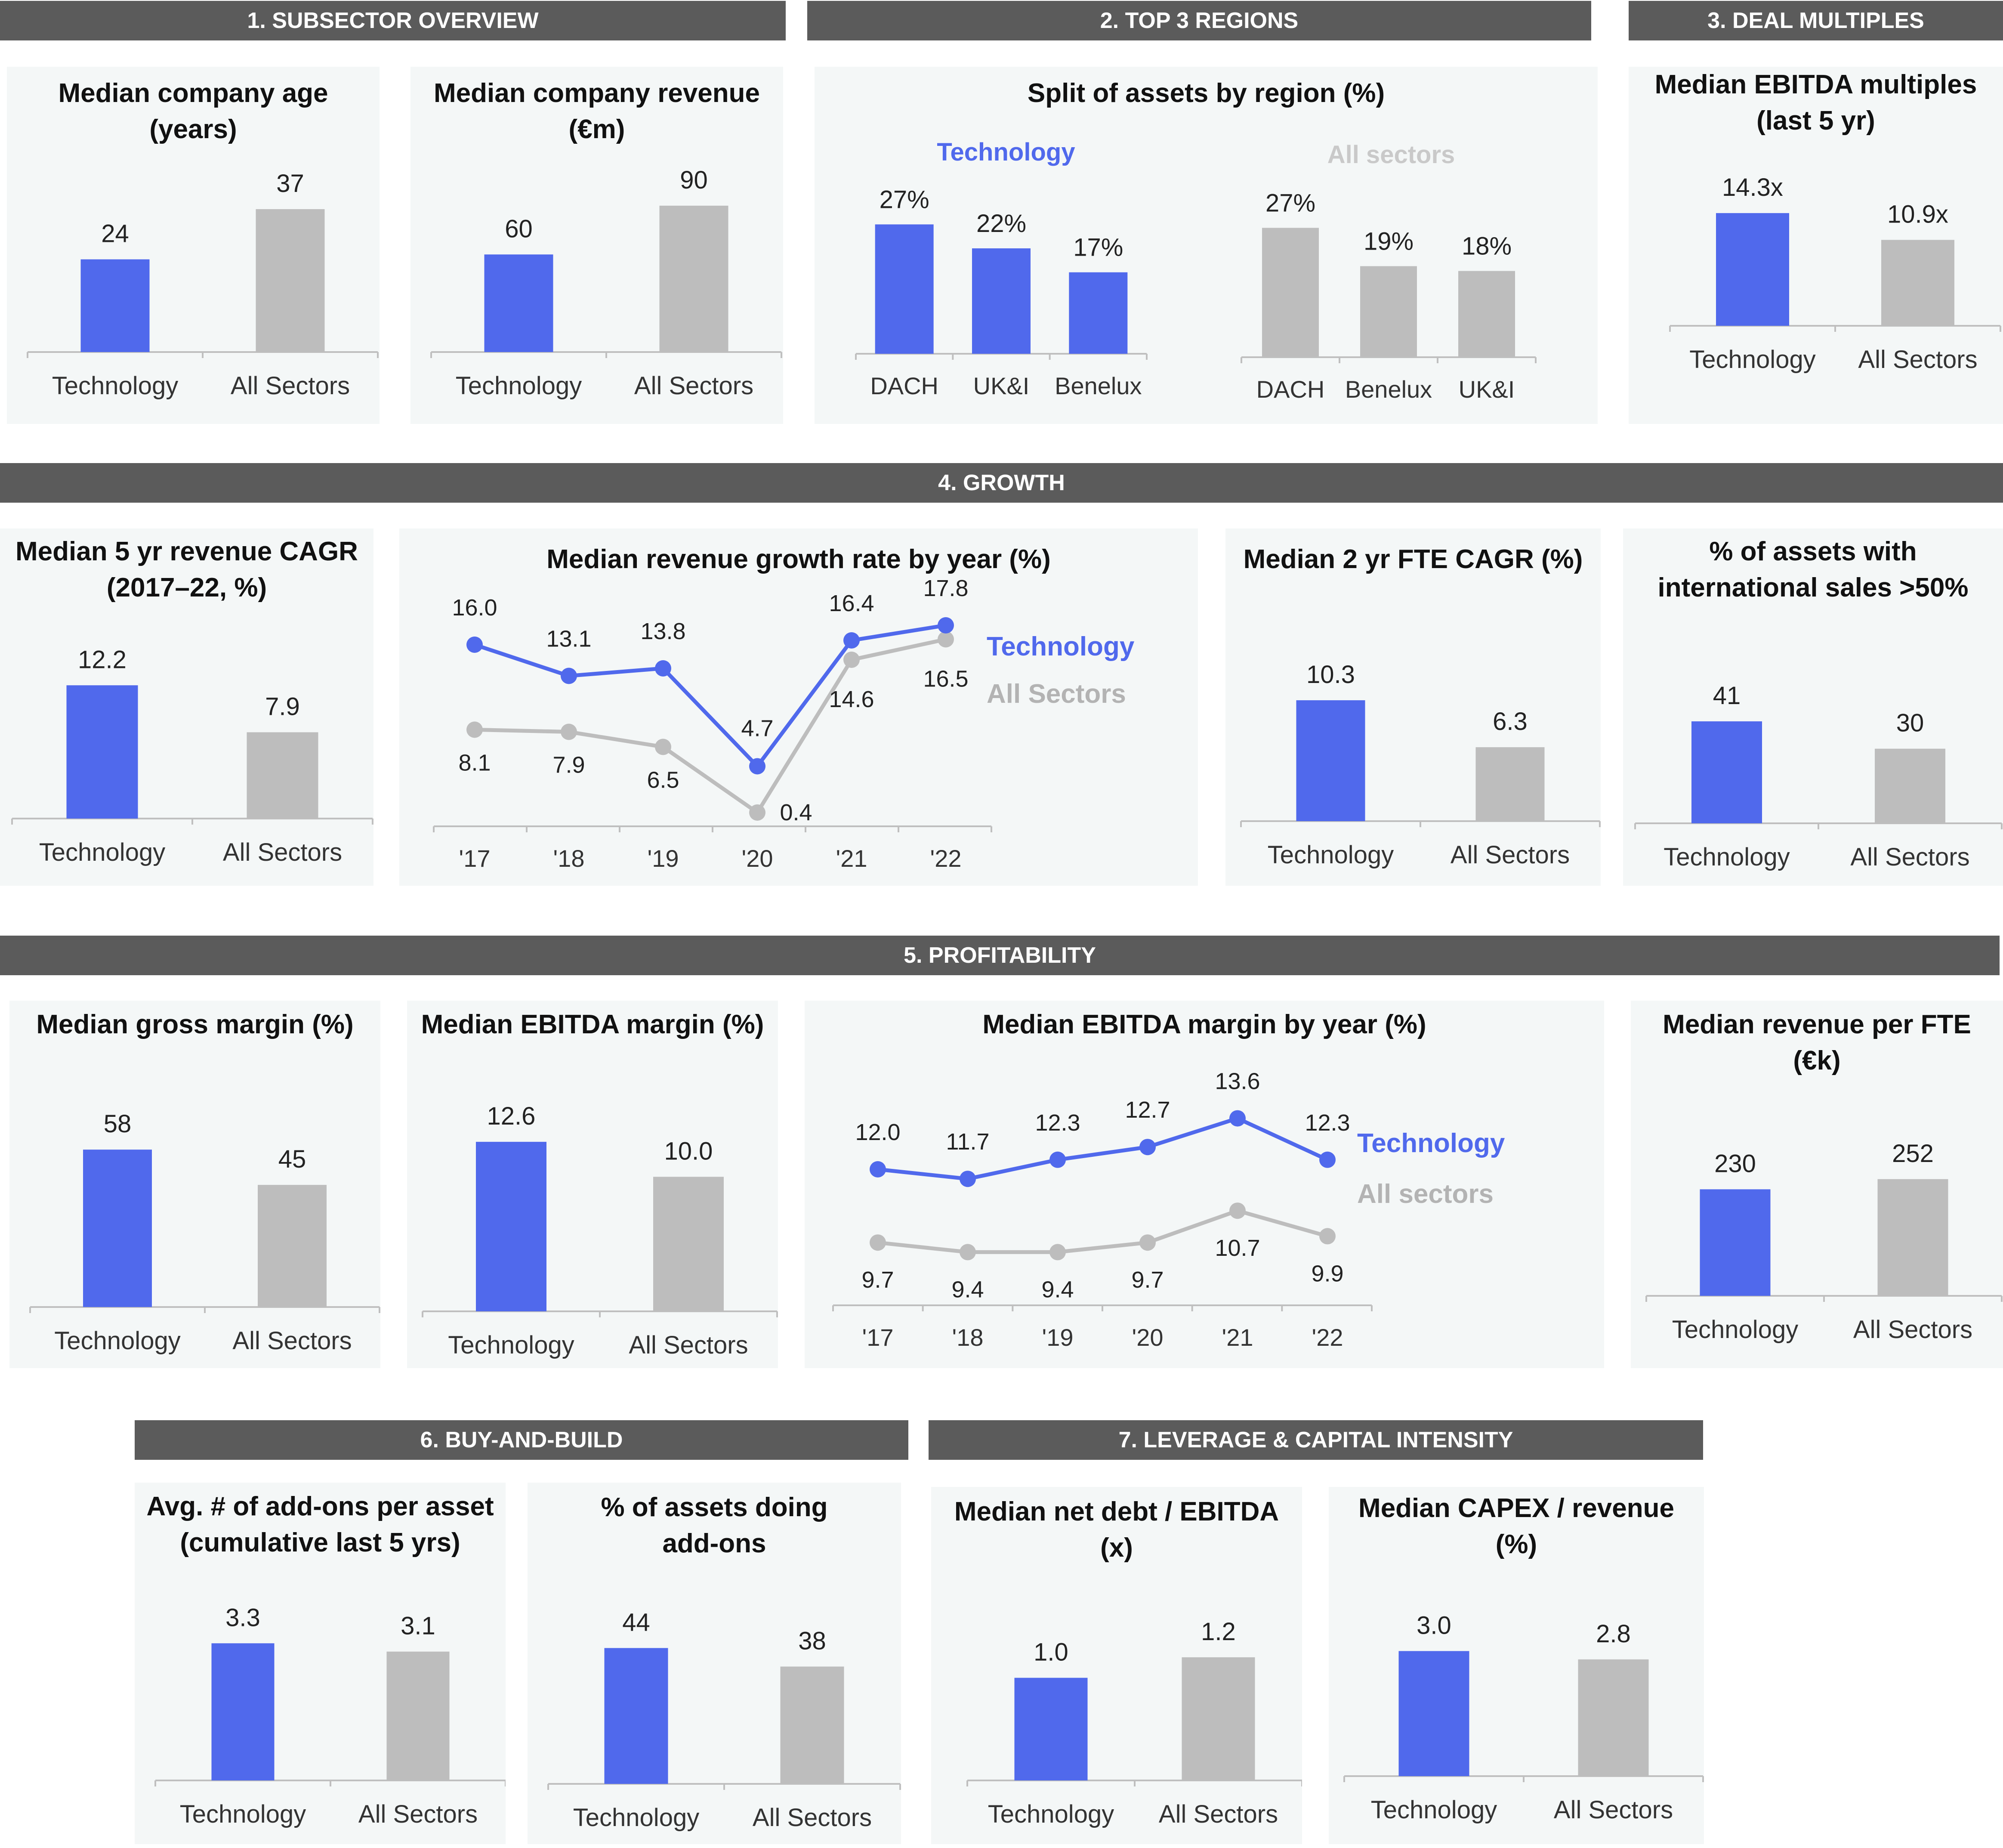  What do you see at coordinates (662, 631) in the screenshot?
I see `data-label: 13.8` at bounding box center [662, 631].